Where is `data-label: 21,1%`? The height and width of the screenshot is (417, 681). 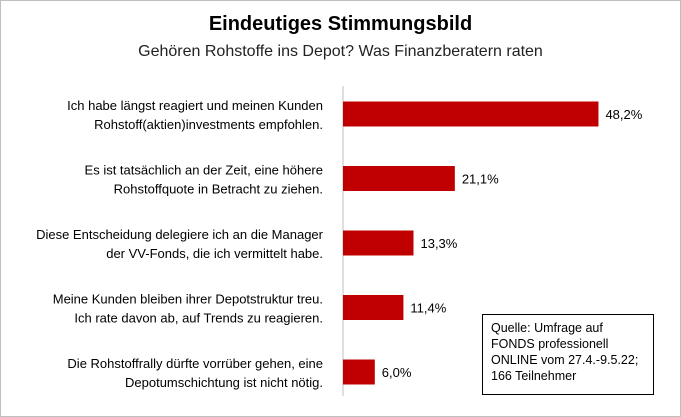
data-label: 21,1% is located at coordinates (480, 179).